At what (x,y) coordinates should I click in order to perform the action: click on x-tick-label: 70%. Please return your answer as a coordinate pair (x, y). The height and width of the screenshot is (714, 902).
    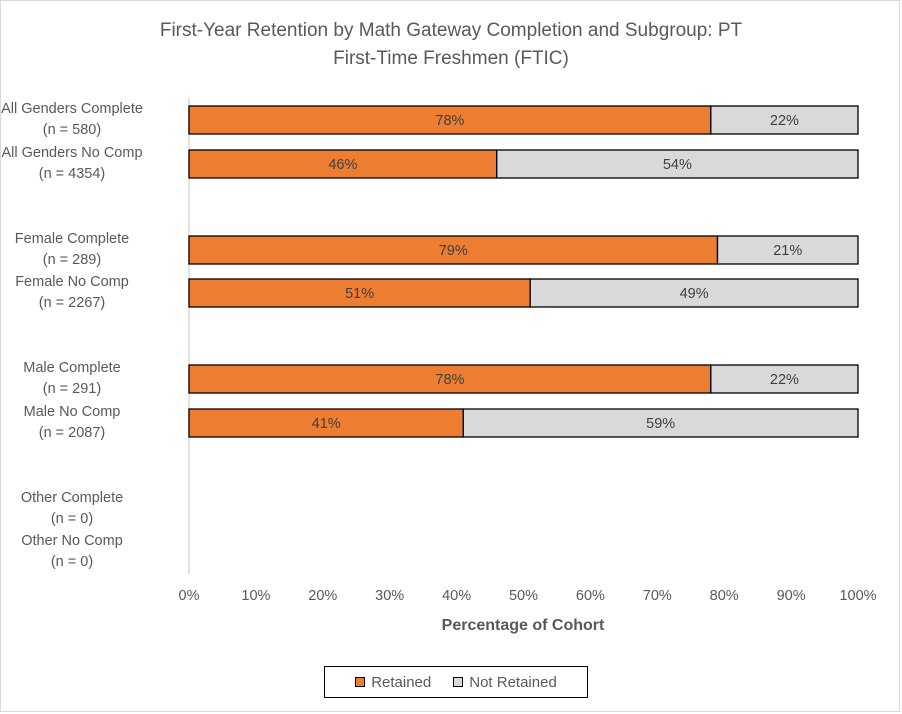
    Looking at the image, I should click on (657, 596).